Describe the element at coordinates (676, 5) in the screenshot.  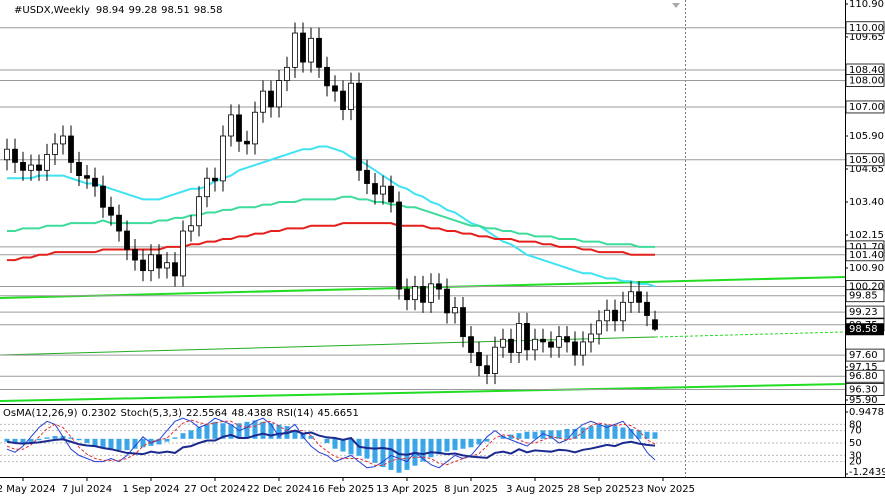
I see `shift-marker` at that location.